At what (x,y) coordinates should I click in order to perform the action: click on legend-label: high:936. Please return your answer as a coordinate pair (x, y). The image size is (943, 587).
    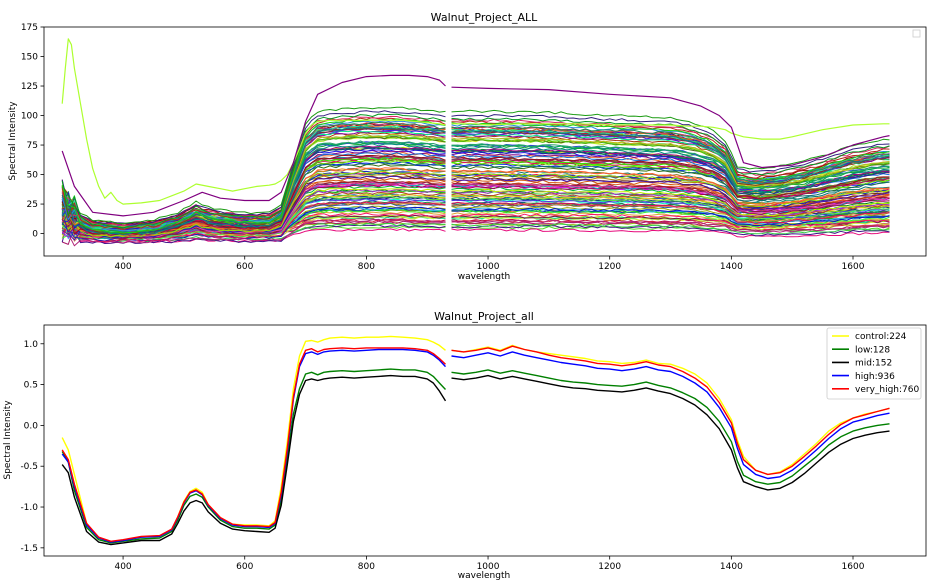
    Looking at the image, I should click on (875, 377).